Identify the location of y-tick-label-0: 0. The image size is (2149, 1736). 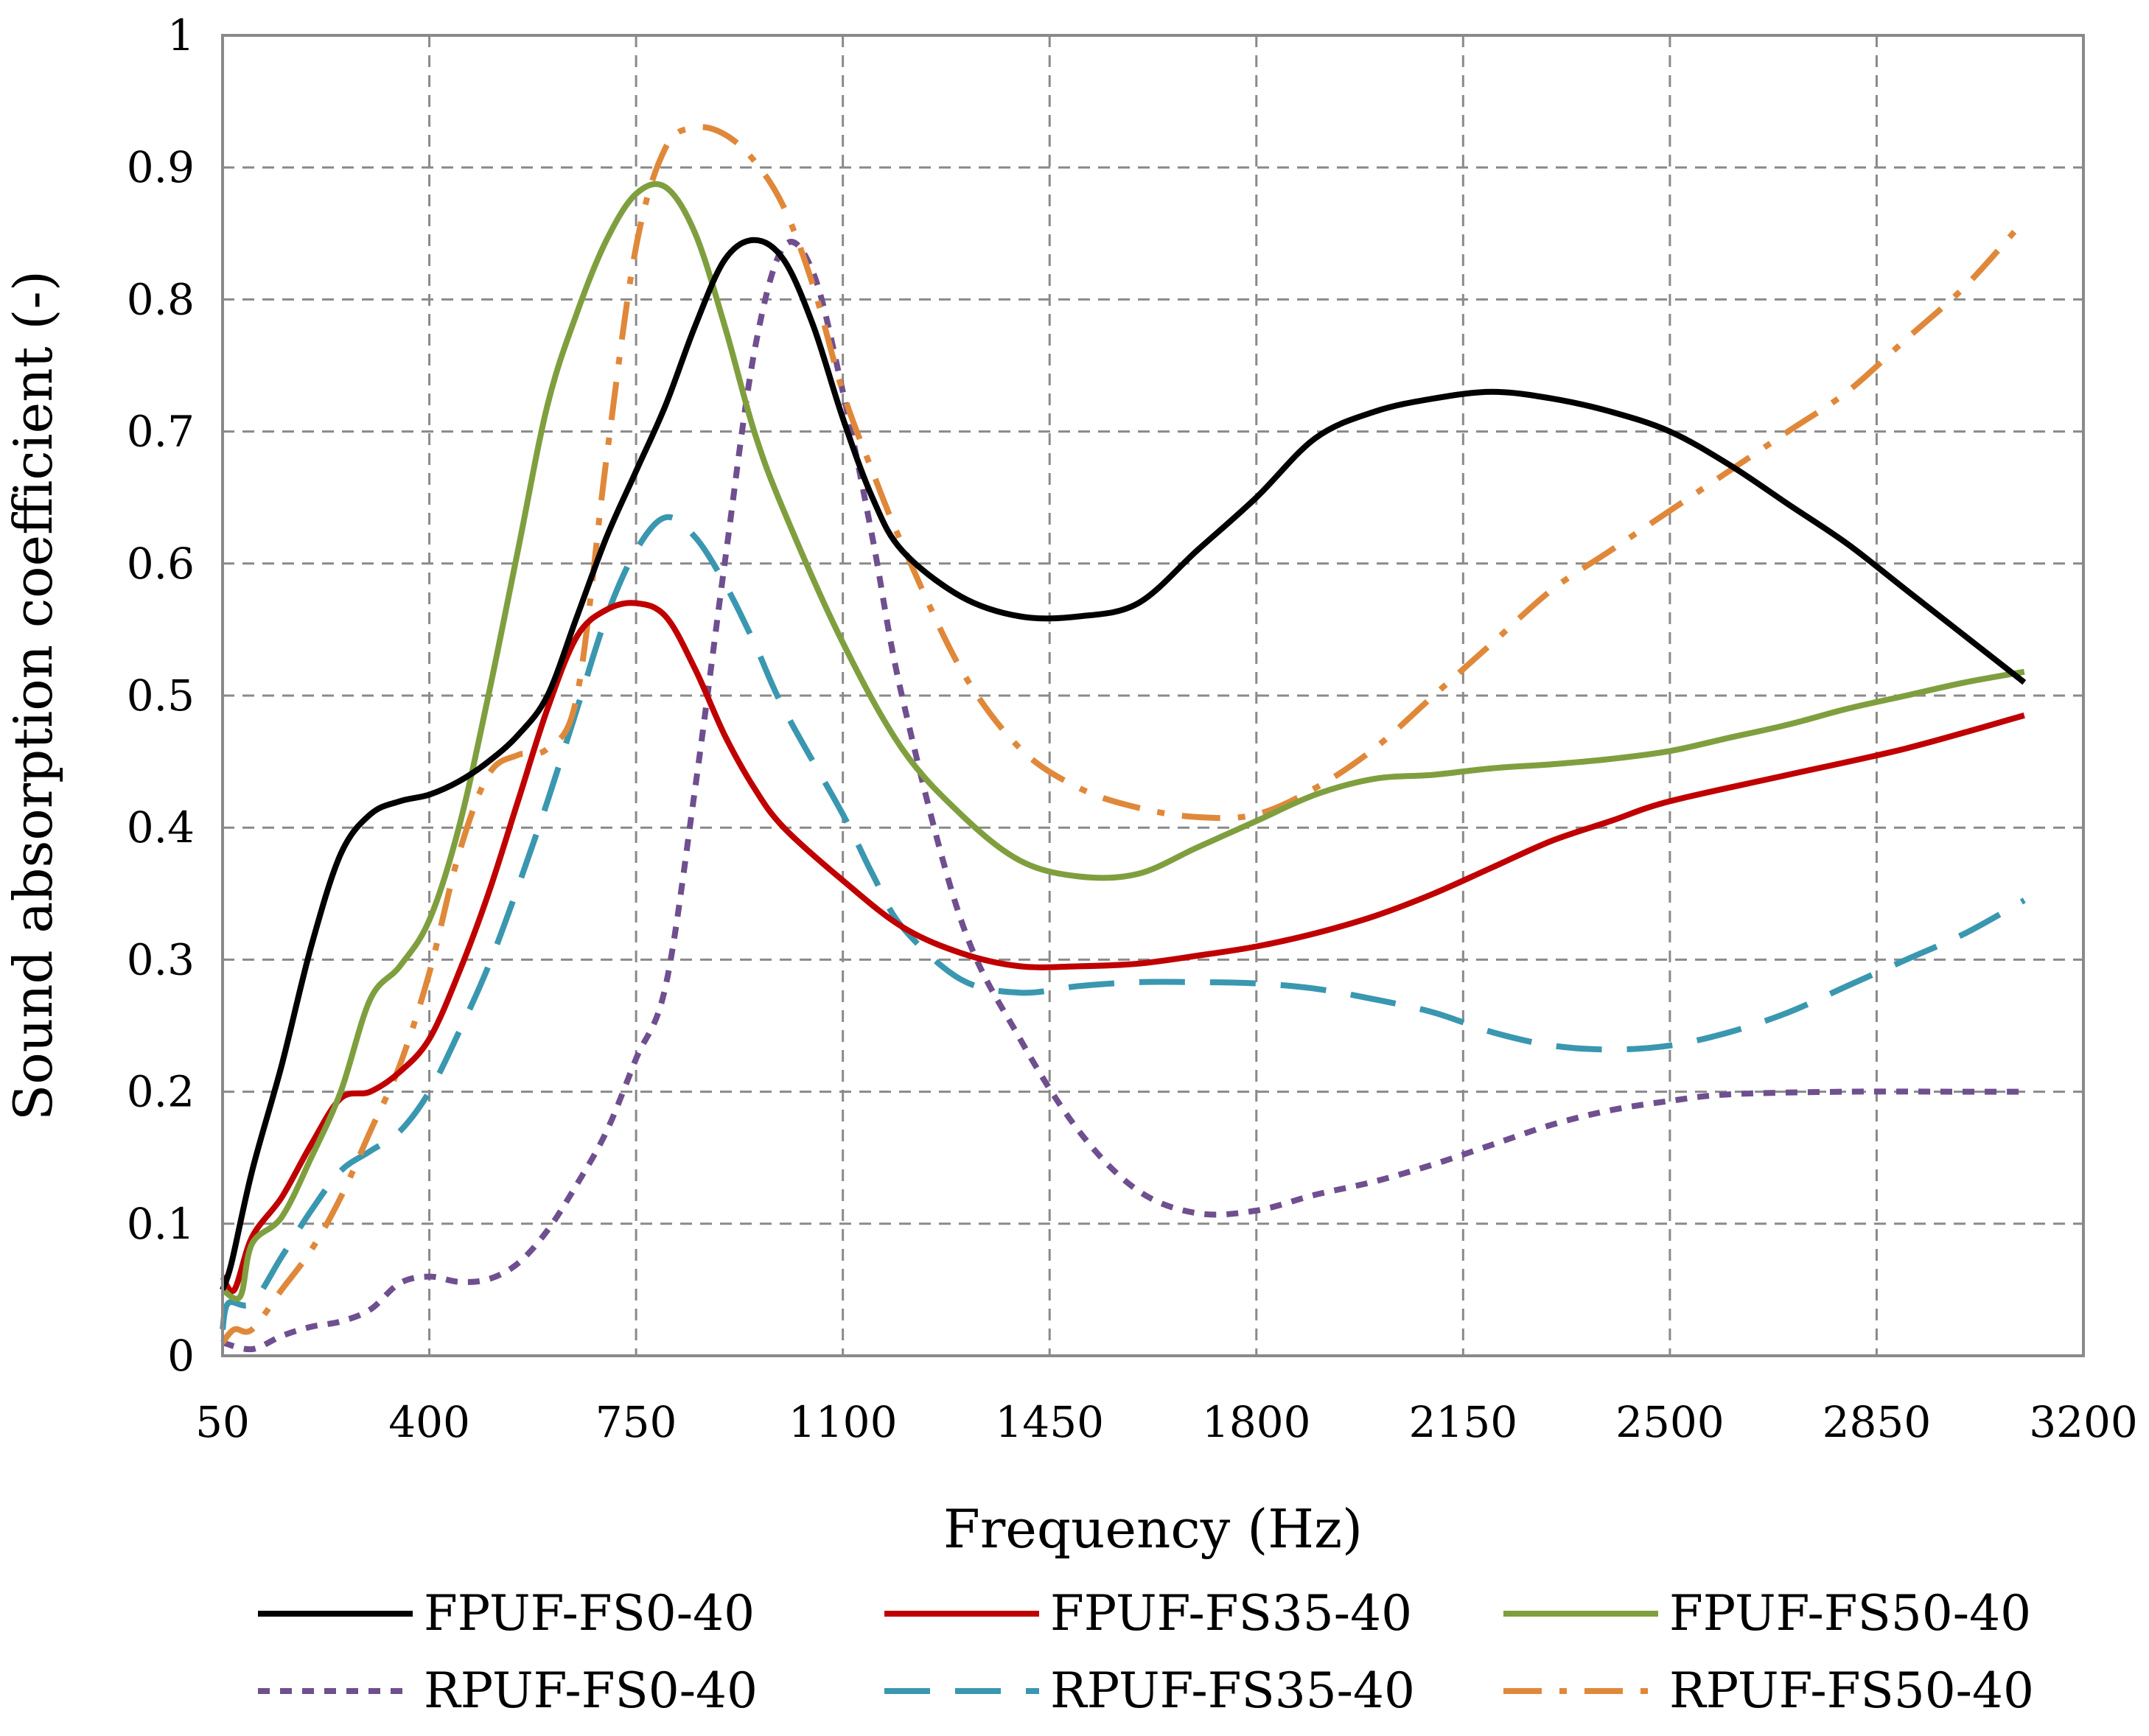
(181, 1356).